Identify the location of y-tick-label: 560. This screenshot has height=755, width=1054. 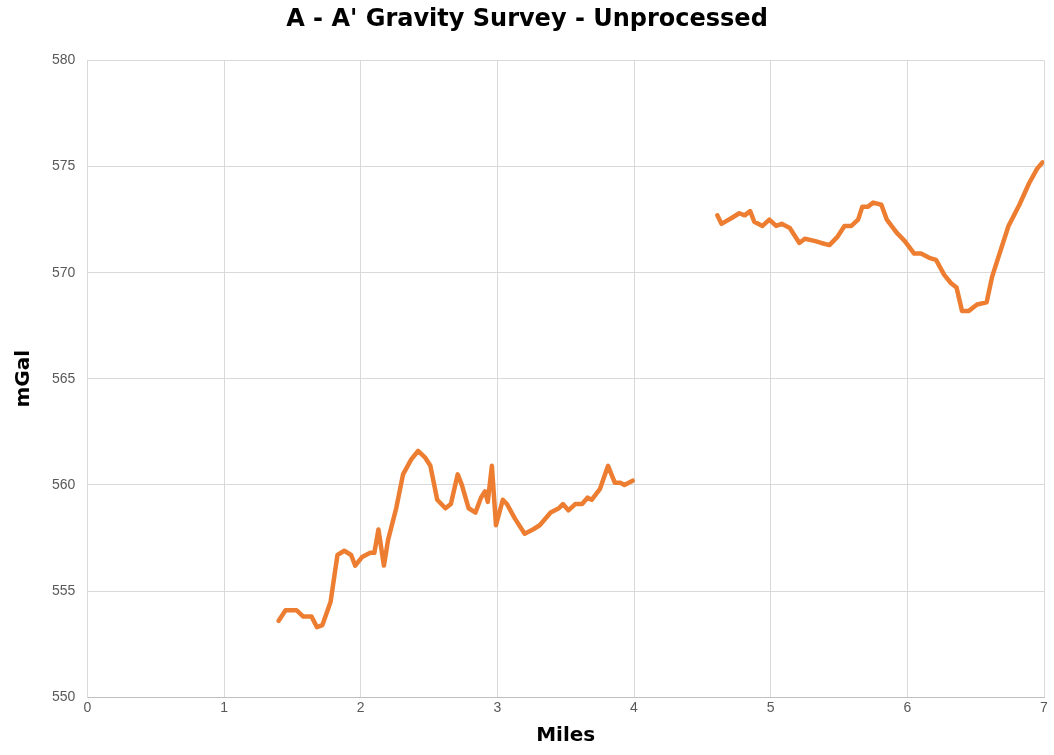
(64, 483).